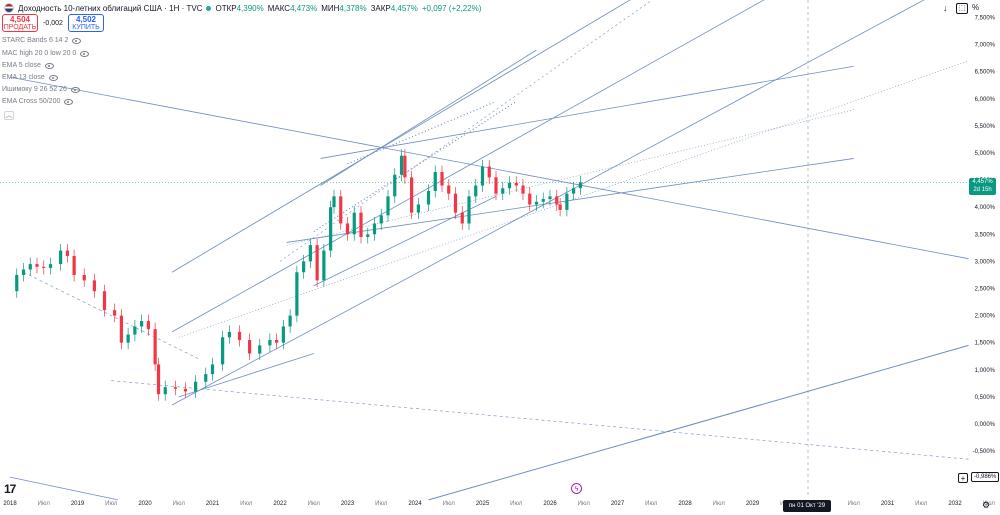  What do you see at coordinates (945, 8) in the screenshot?
I see `arrow-down-icon: ↓` at bounding box center [945, 8].